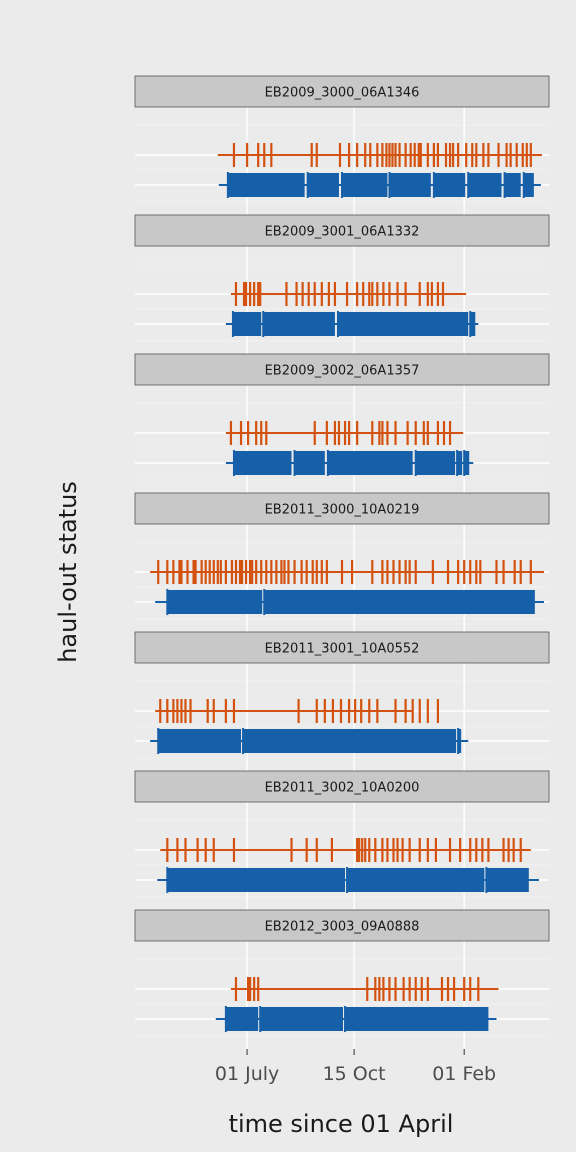  I want to click on x-tick-label: 01 Feb, so click(464, 1074).